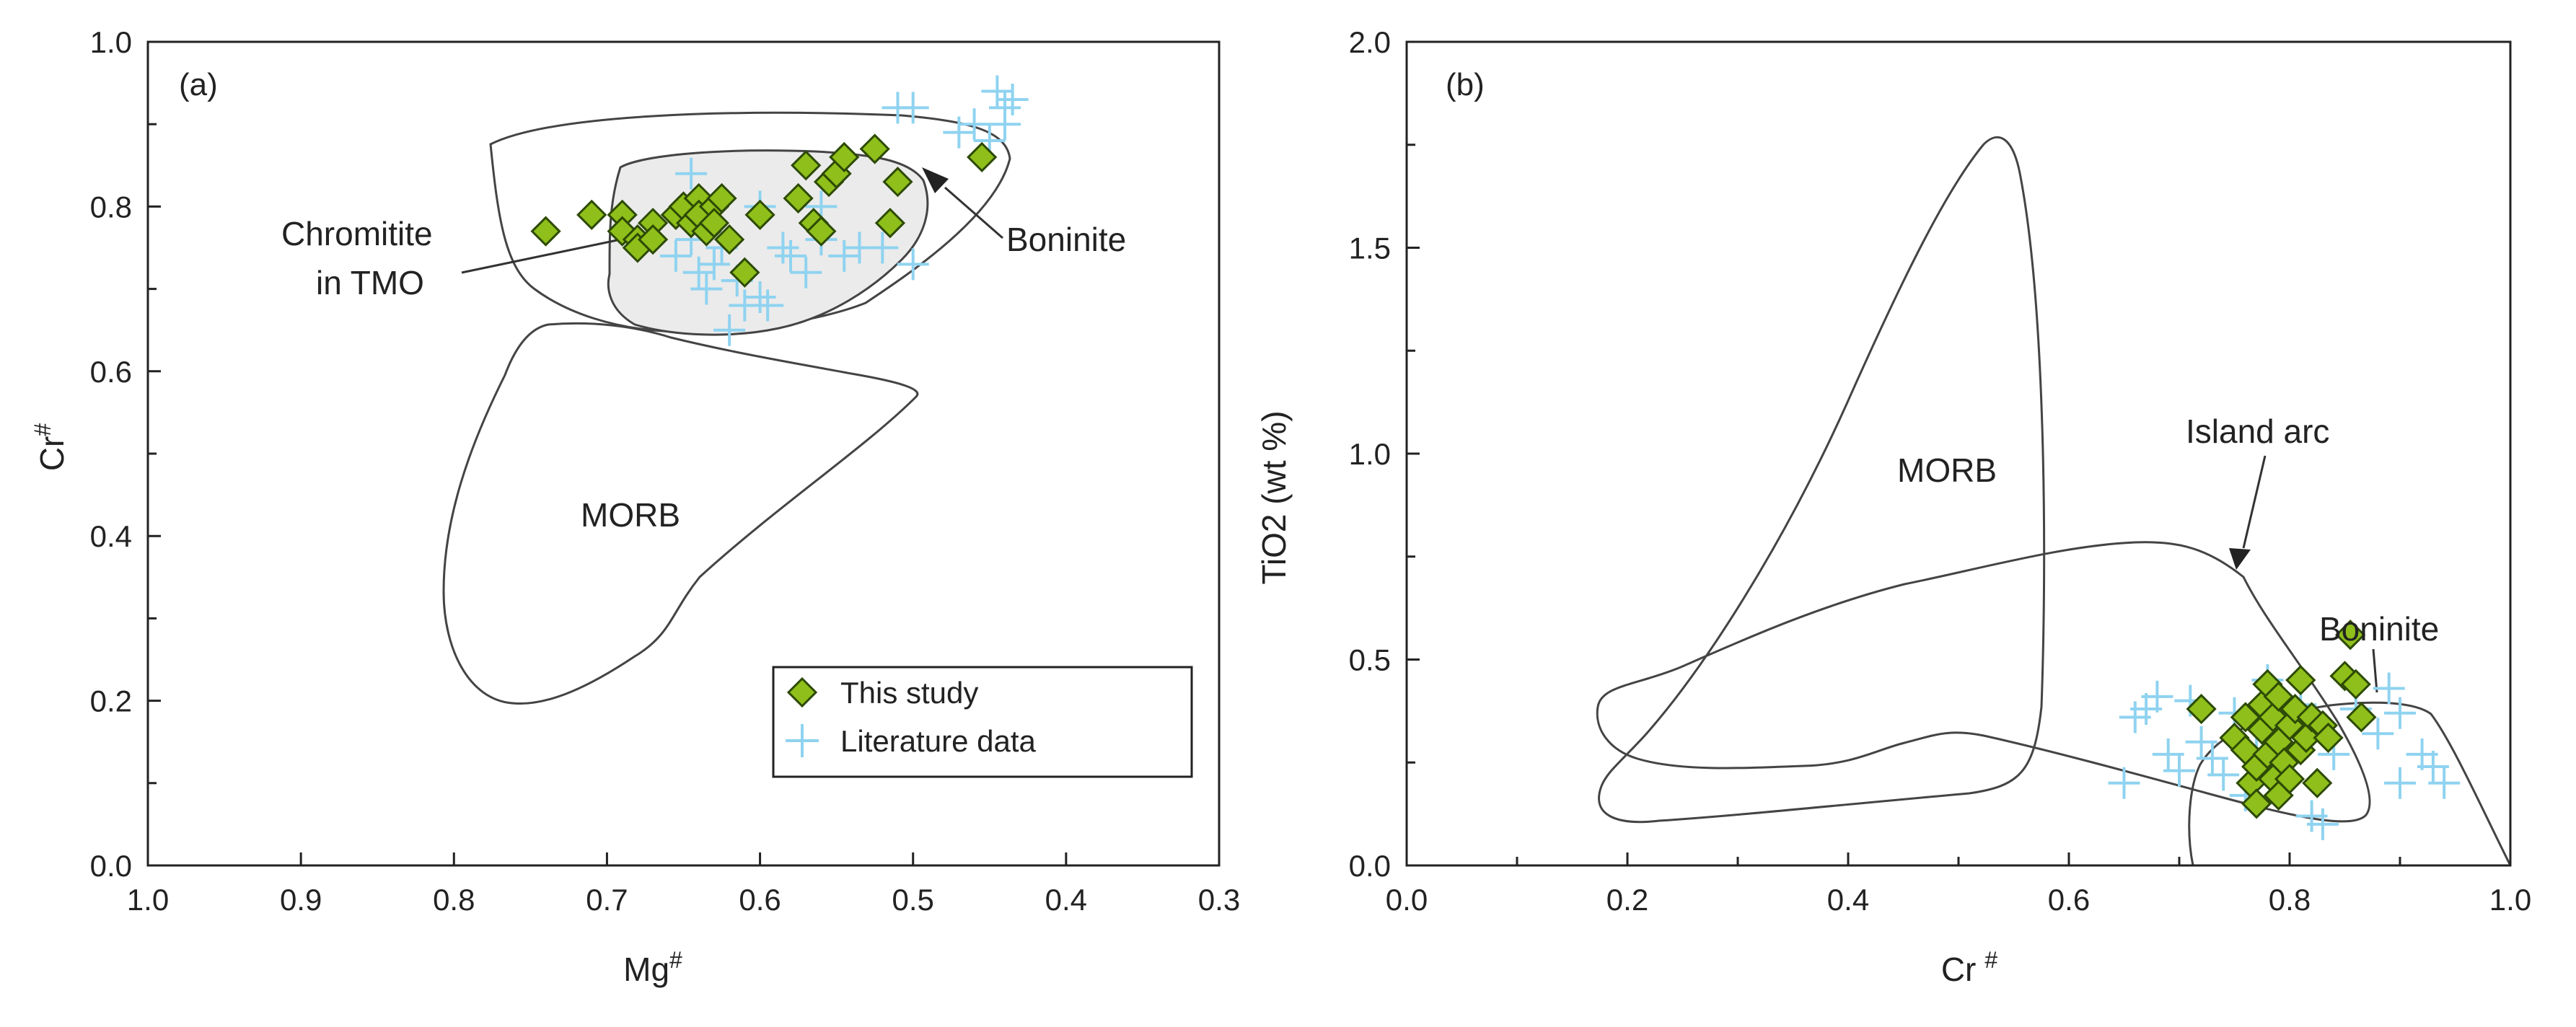  What do you see at coordinates (2290, 900) in the screenshot?
I see `b-x-tick-label: 0.8` at bounding box center [2290, 900].